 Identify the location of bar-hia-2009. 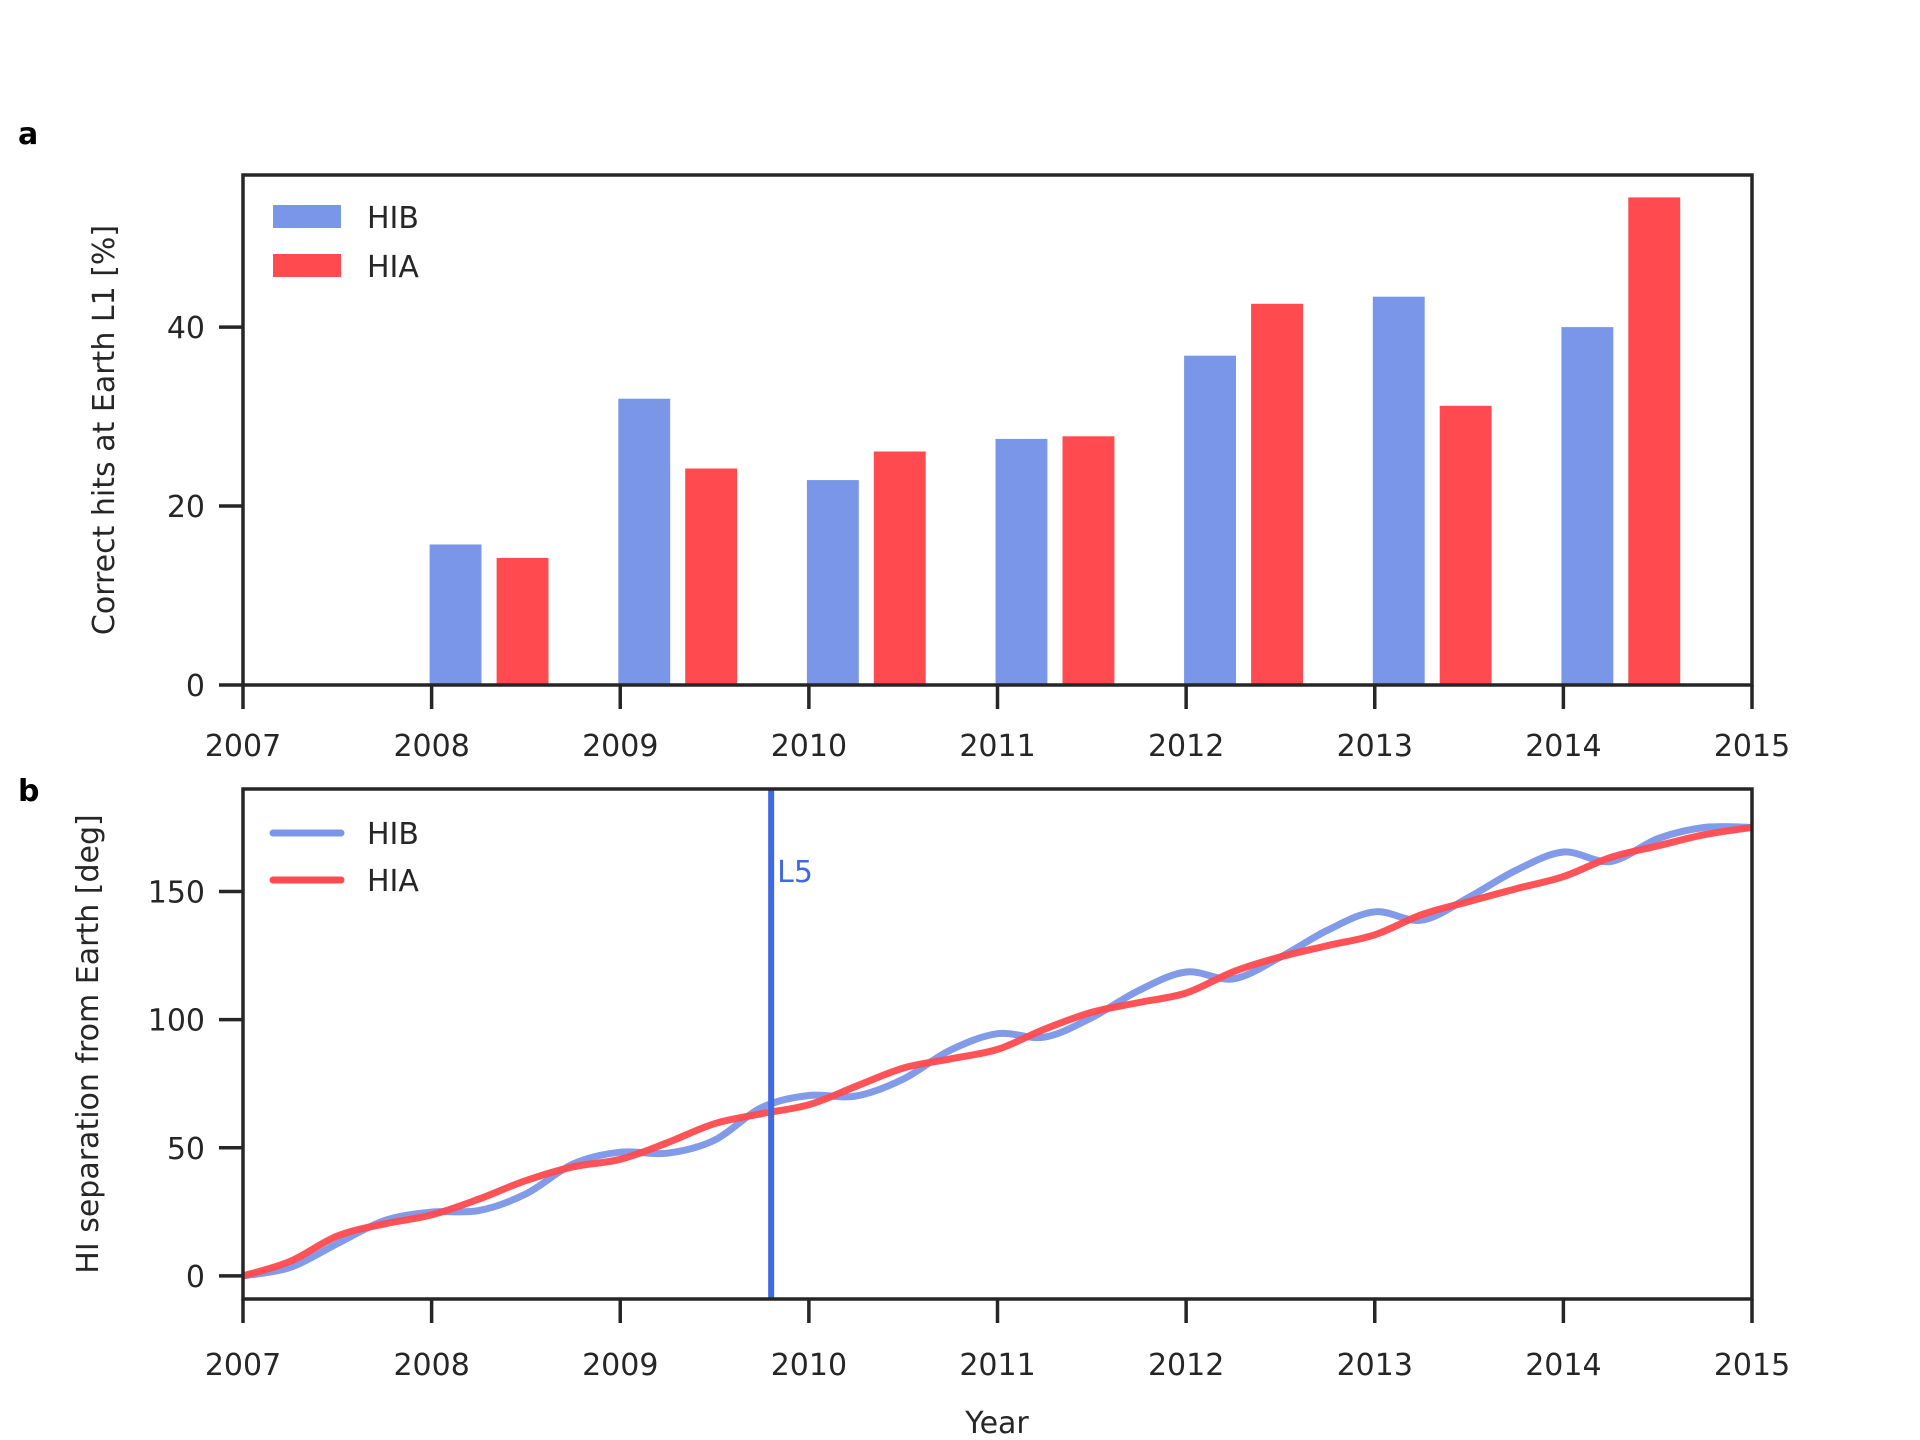
(711, 576).